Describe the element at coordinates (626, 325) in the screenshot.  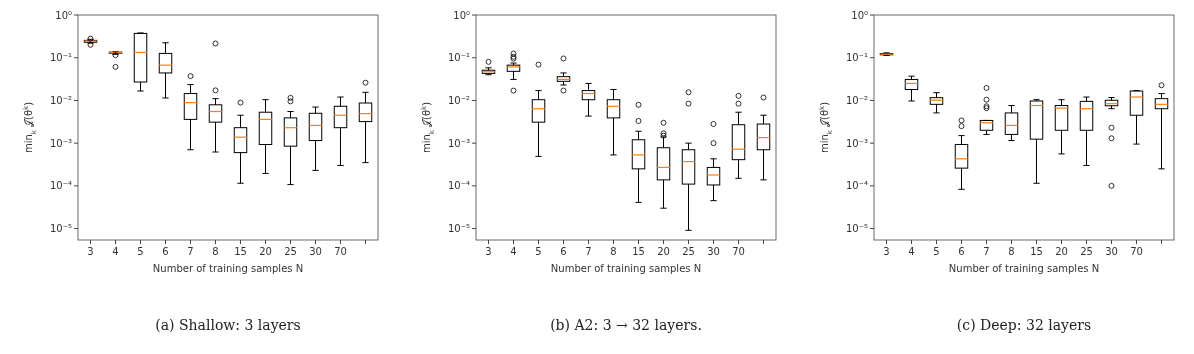
I see `text: (b) A2: 3 → 32 layers.` at that location.